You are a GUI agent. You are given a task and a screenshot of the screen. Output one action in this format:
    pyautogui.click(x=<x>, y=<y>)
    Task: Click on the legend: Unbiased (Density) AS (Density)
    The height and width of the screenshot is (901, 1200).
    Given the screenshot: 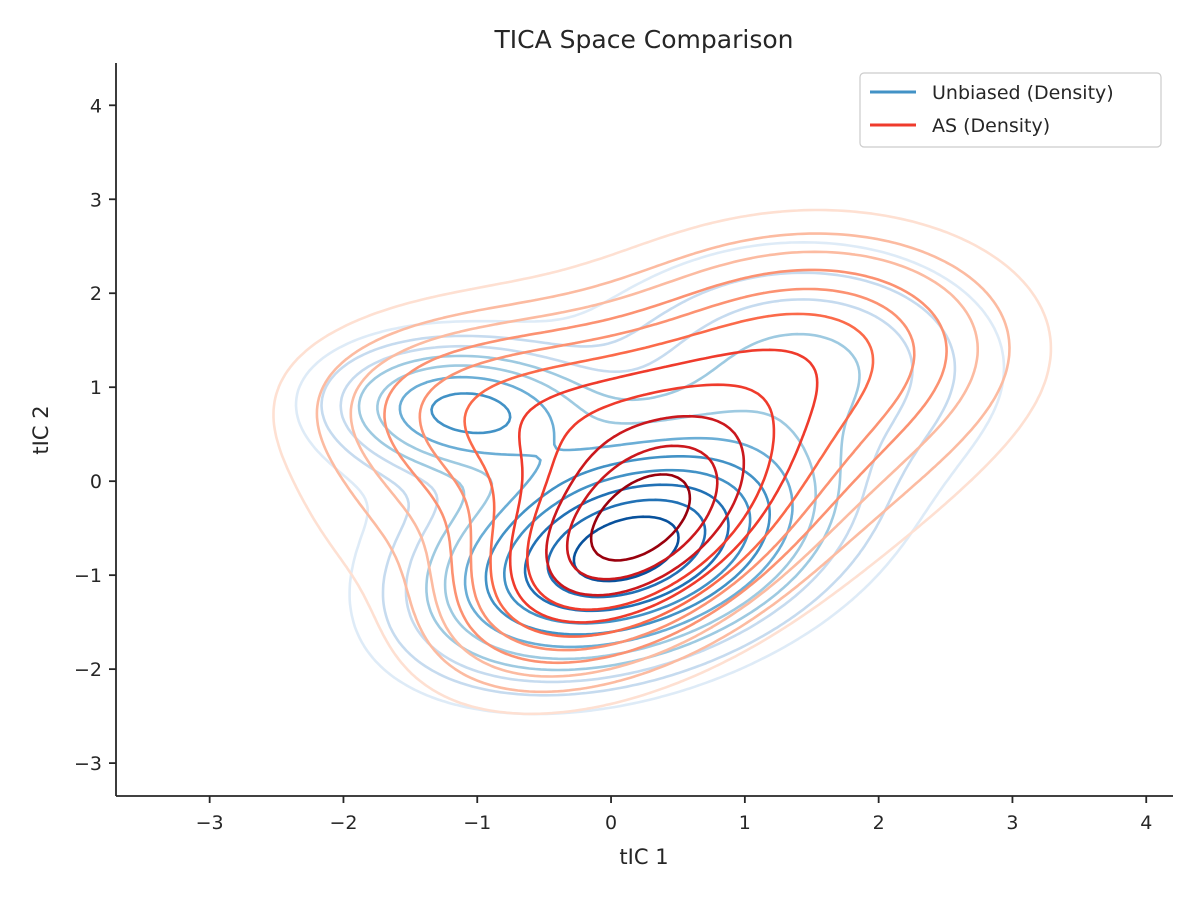 What is the action you would take?
    pyautogui.click(x=1010, y=110)
    